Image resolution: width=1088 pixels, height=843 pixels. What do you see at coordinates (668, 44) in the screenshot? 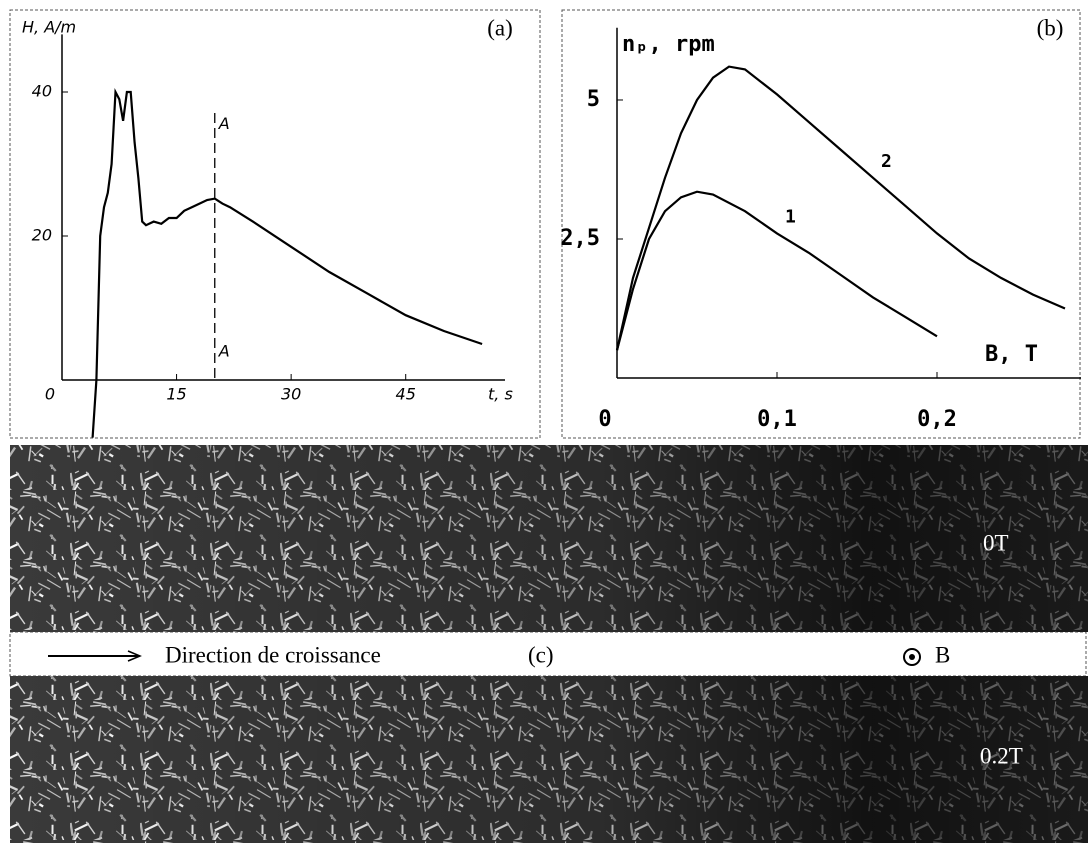
I see `y-axis-label: nₚ, rpm` at bounding box center [668, 44].